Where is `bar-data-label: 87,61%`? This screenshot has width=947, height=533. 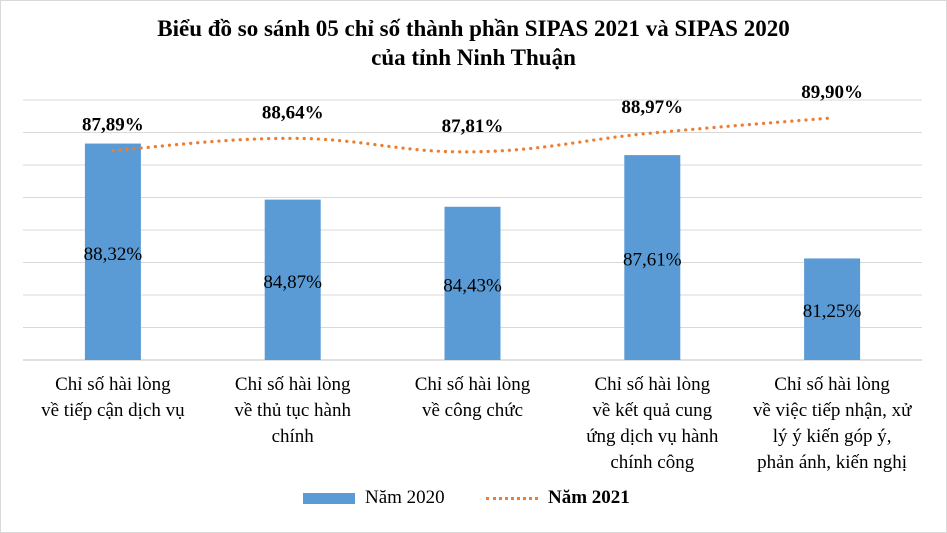 bar-data-label: 87,61% is located at coordinates (652, 260).